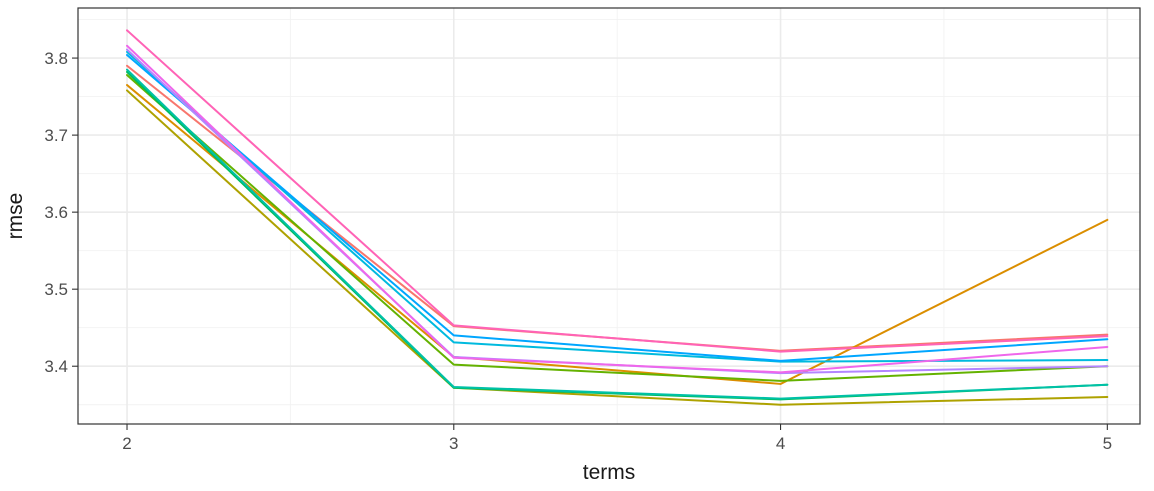 Image resolution: width=1154 pixels, height=491 pixels. What do you see at coordinates (453, 443) in the screenshot?
I see `x-tick-label: 3` at bounding box center [453, 443].